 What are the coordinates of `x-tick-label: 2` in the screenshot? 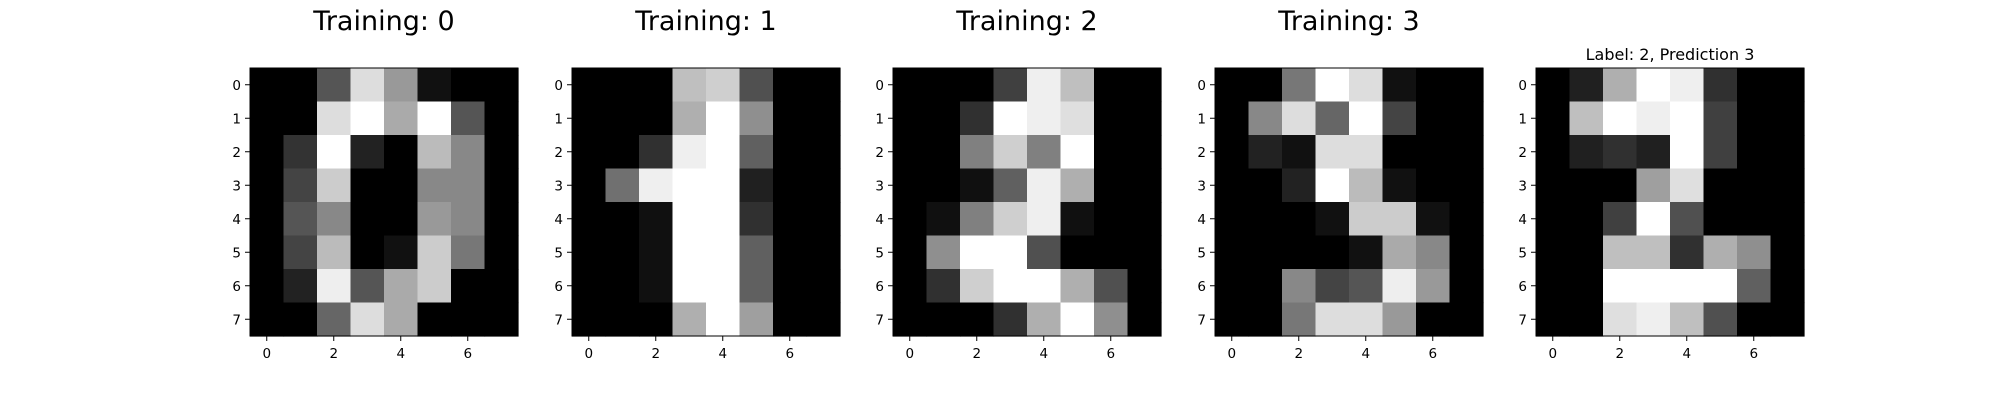 It's located at (1298, 354).